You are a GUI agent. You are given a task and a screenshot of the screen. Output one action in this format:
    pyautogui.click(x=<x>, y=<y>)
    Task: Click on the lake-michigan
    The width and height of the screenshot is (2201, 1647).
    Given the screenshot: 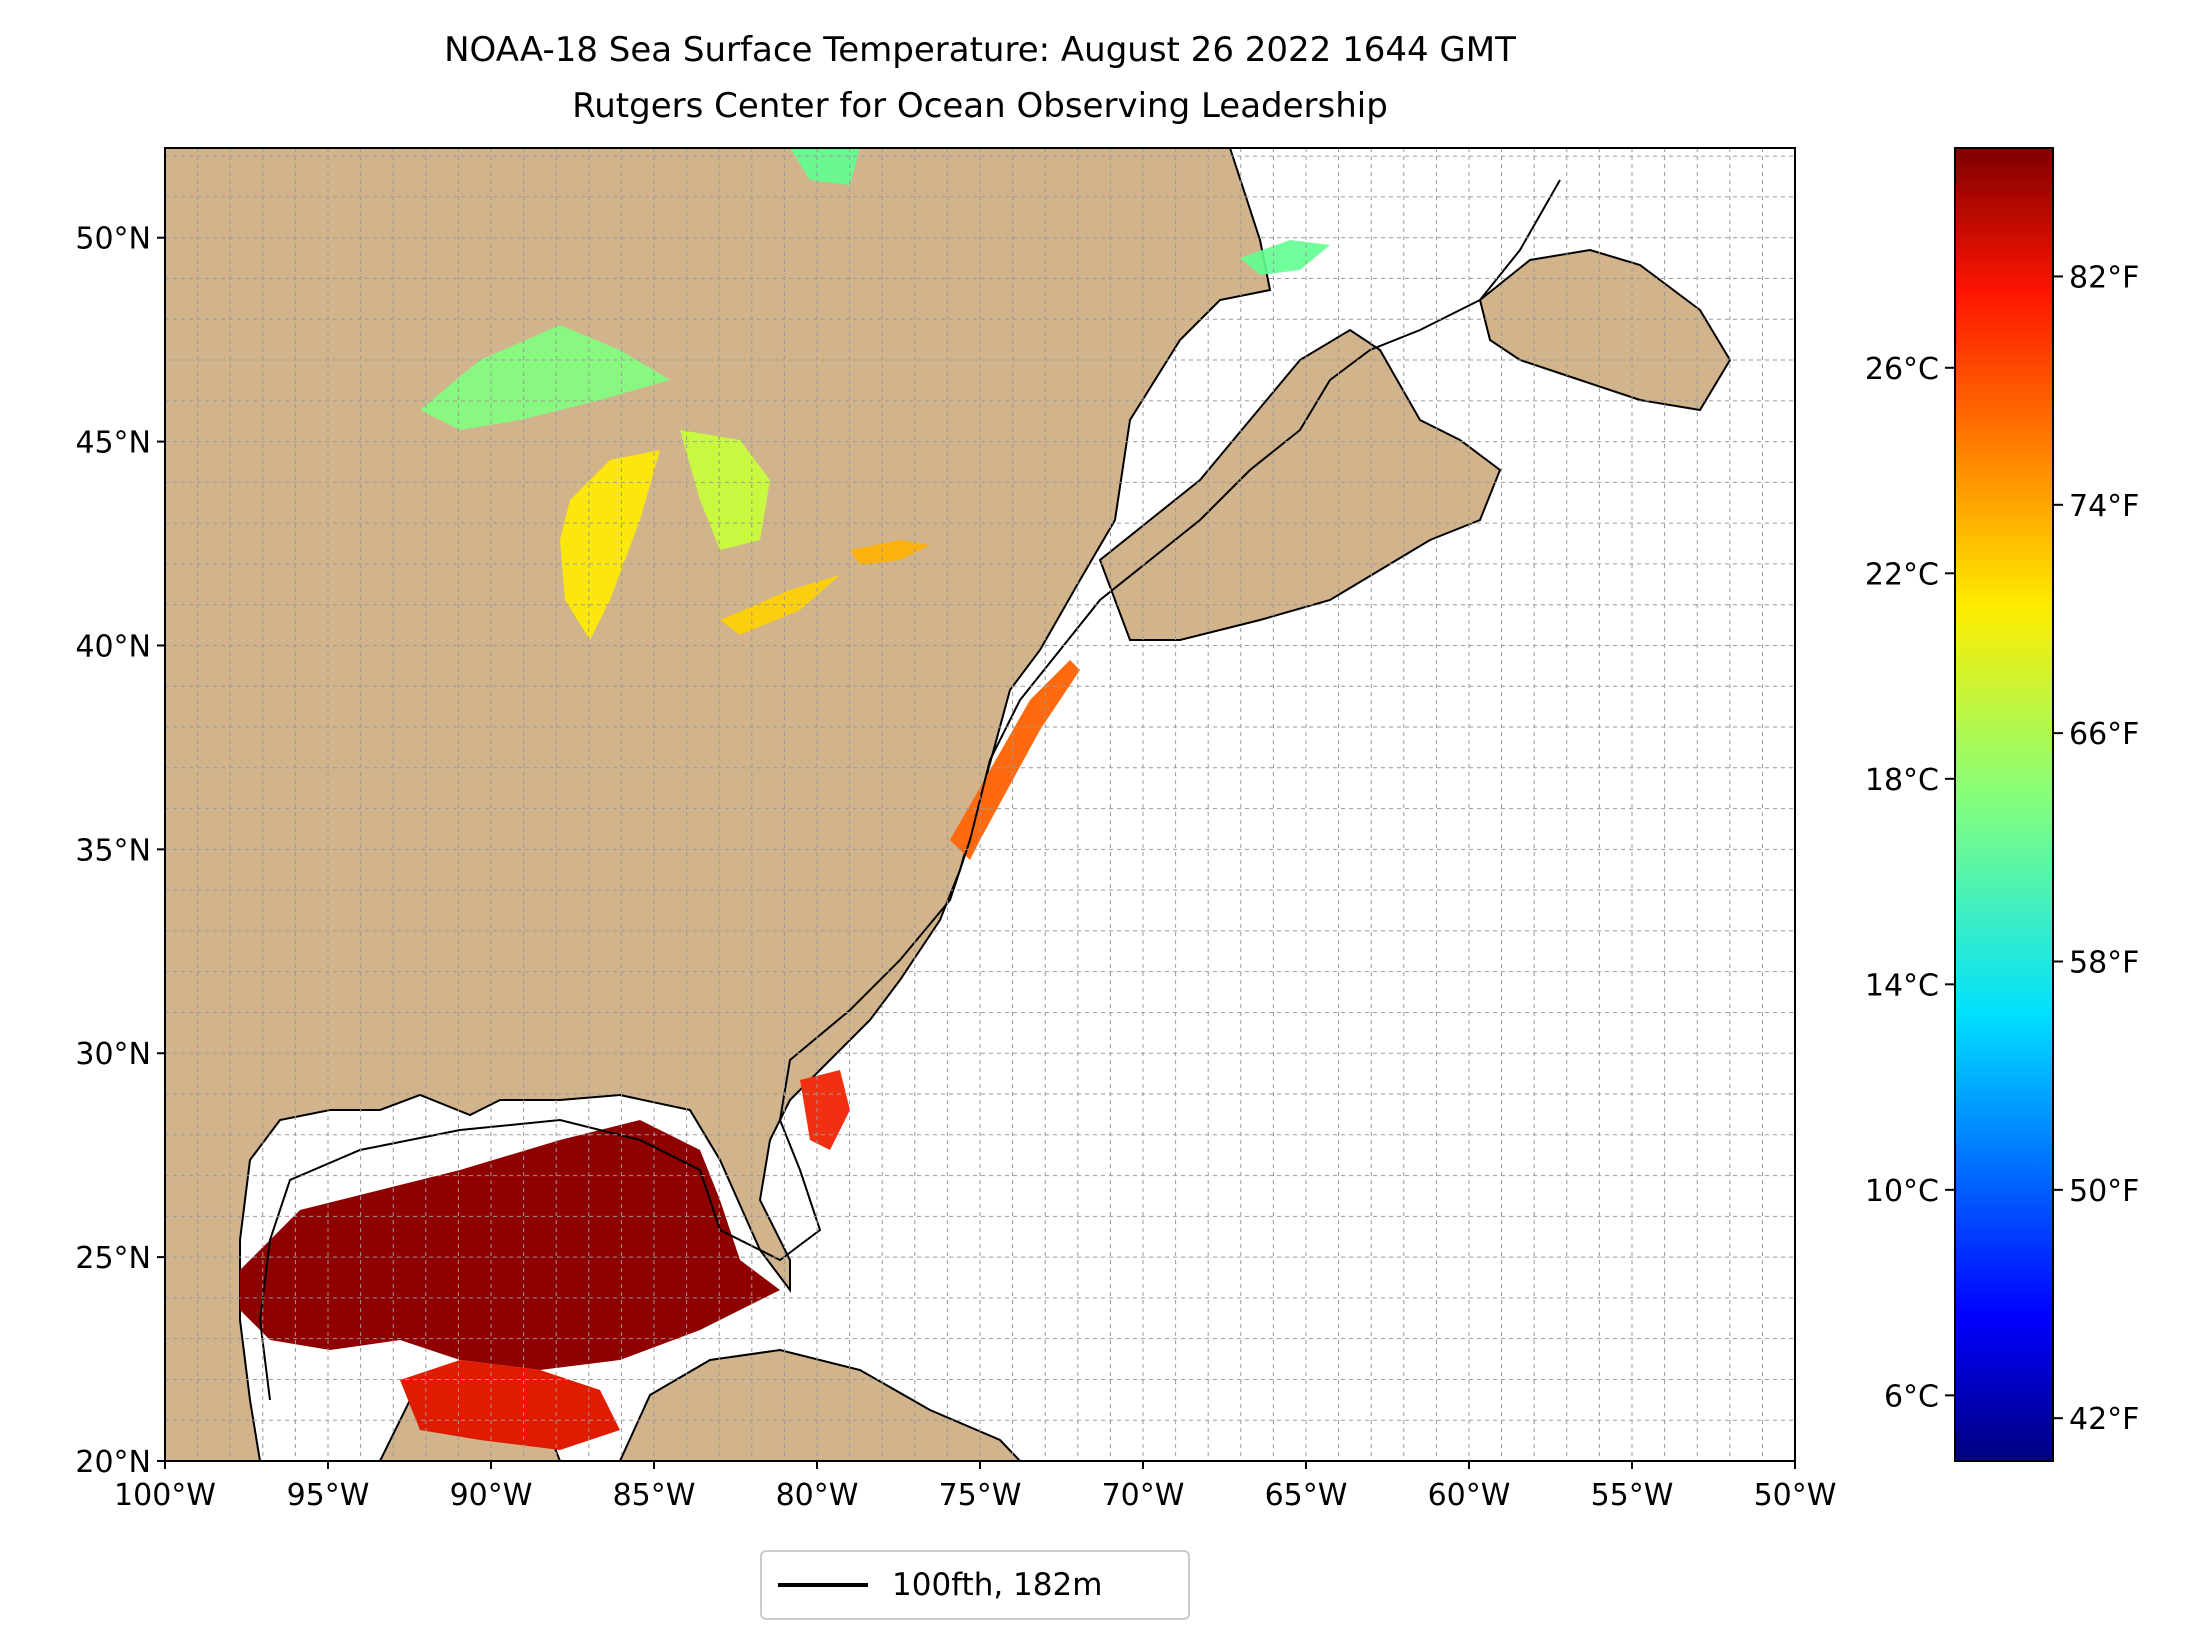 What is the action you would take?
    pyautogui.click(x=610, y=545)
    